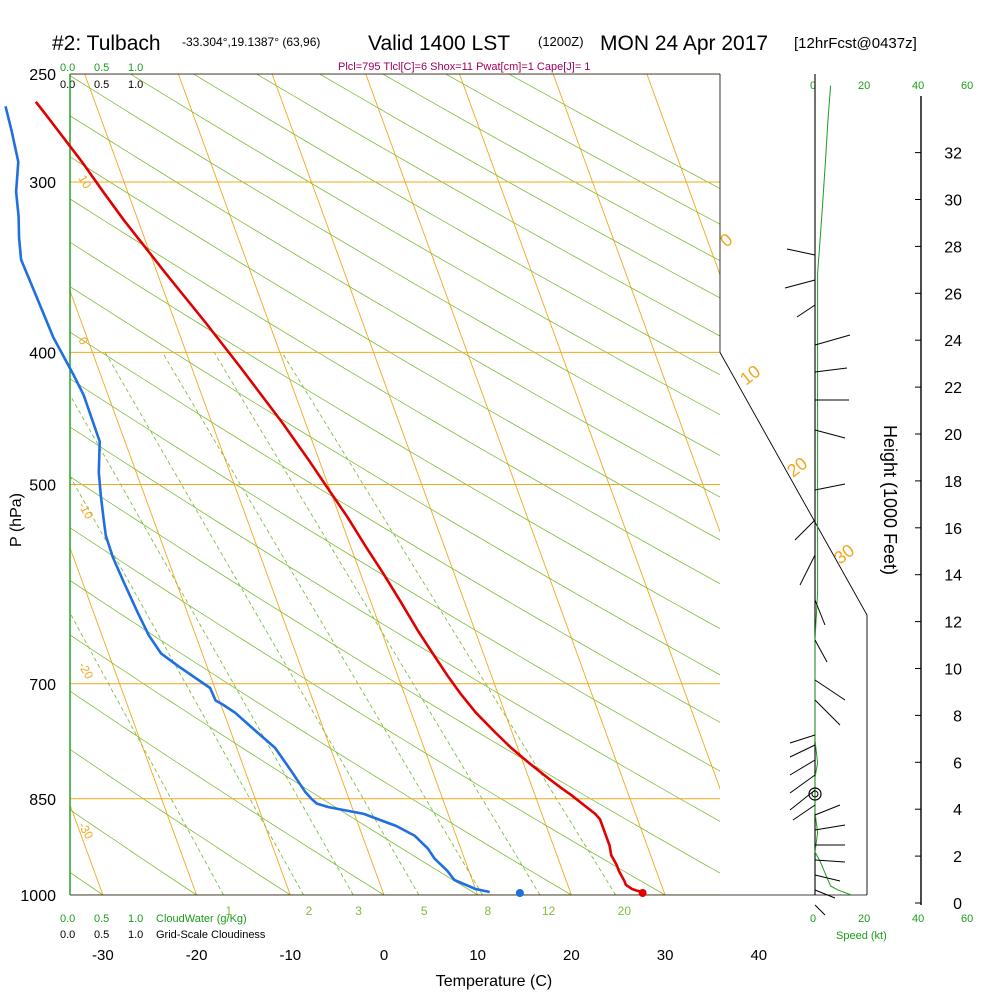 This screenshot has width=1000, height=1000. Describe the element at coordinates (957, 857) in the screenshot. I see `height-tick-label: 2` at that location.